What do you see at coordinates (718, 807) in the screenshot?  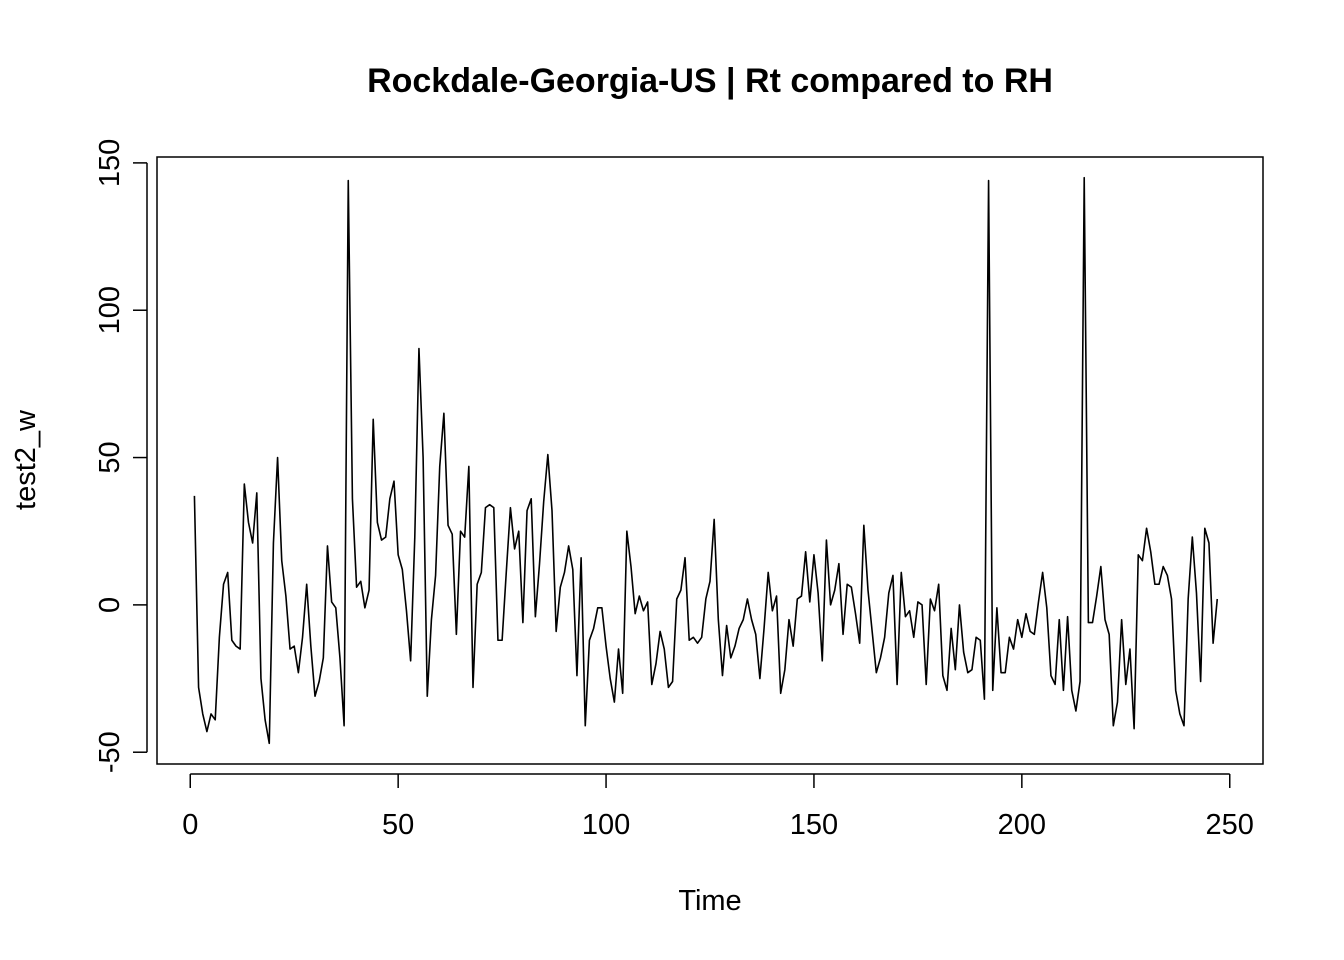 I see `x-axis: 0 50 100 150 200 250` at bounding box center [718, 807].